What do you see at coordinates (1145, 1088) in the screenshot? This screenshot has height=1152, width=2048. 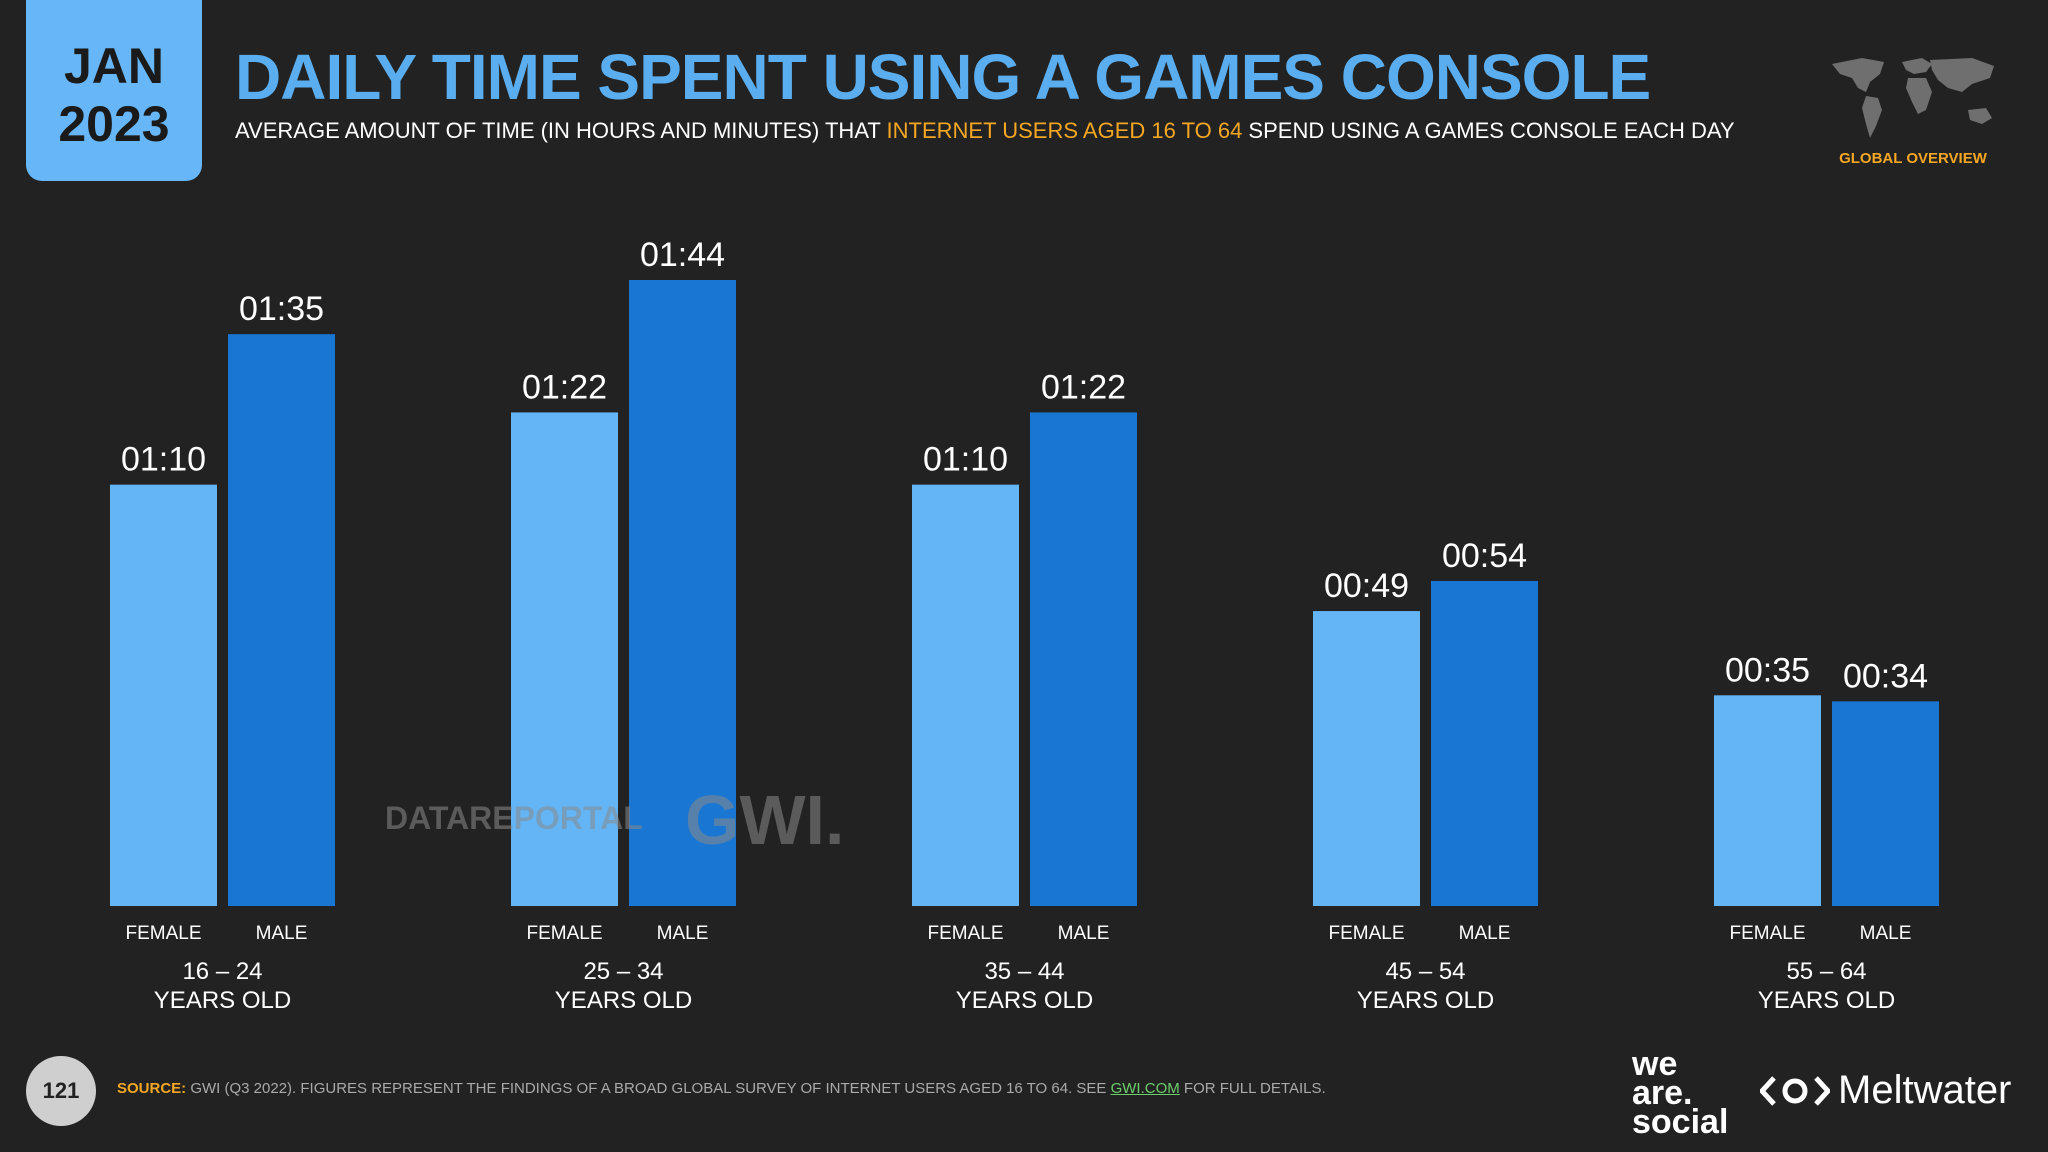 I see `source-link: GWI.COM` at bounding box center [1145, 1088].